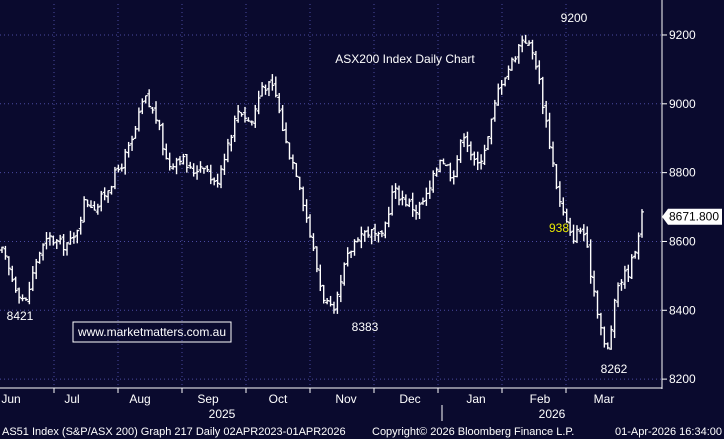  What do you see at coordinates (540, 399) in the screenshot?
I see `x-tick-label: Feb` at bounding box center [540, 399].